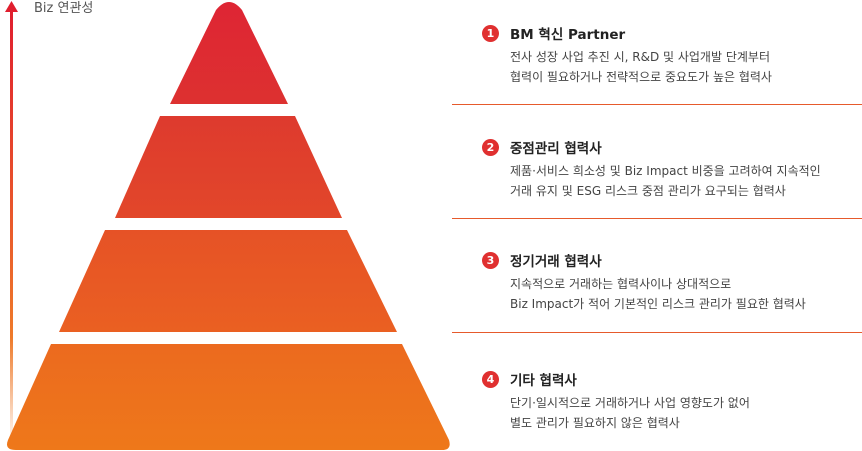  I want to click on tier-3-desc-line-1: 지속적으로 거래하는 협력사이나 상대적으로, so click(621, 284).